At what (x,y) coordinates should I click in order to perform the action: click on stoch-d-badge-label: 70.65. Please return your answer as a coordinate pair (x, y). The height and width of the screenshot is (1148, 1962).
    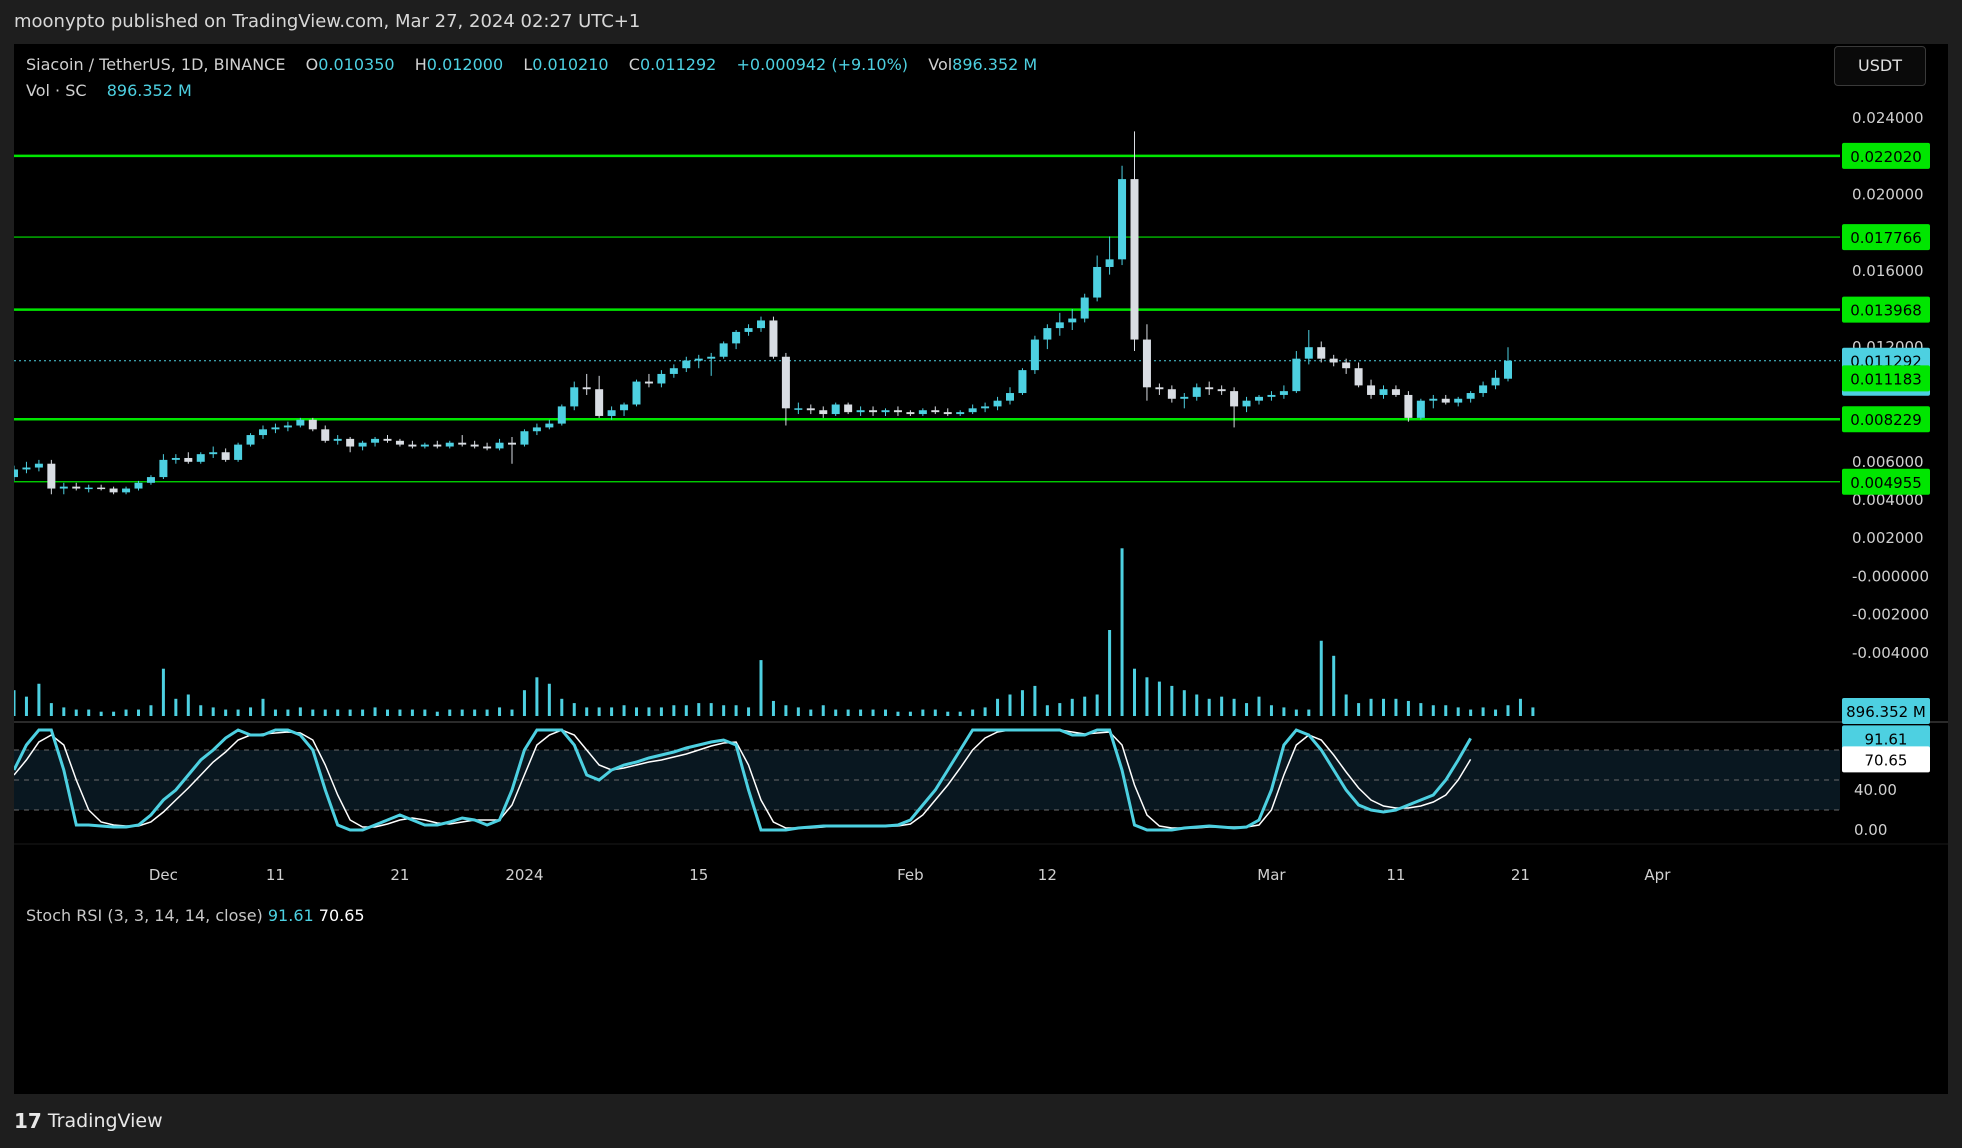
    Looking at the image, I should click on (1886, 760).